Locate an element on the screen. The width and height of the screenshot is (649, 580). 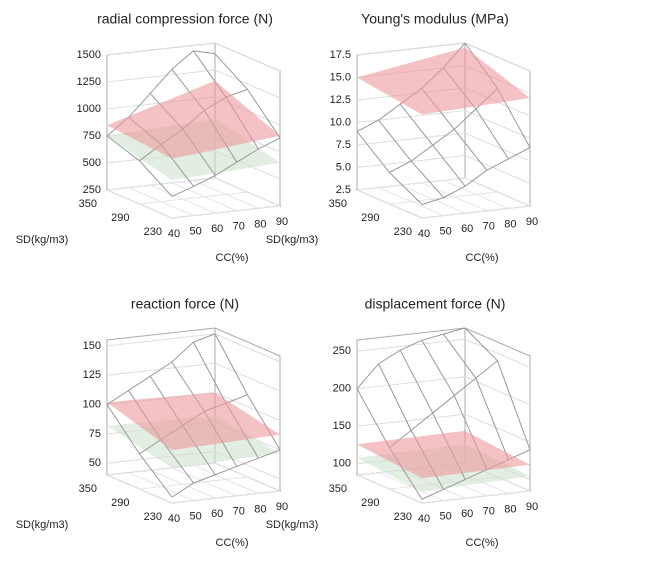
z-tick-label: 50 is located at coordinates (95, 463).